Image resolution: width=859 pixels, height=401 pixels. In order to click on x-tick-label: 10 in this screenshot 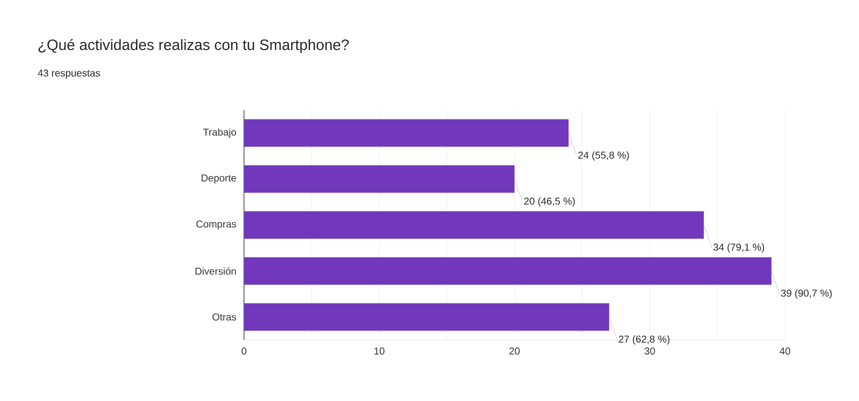, I will do `click(379, 351)`.